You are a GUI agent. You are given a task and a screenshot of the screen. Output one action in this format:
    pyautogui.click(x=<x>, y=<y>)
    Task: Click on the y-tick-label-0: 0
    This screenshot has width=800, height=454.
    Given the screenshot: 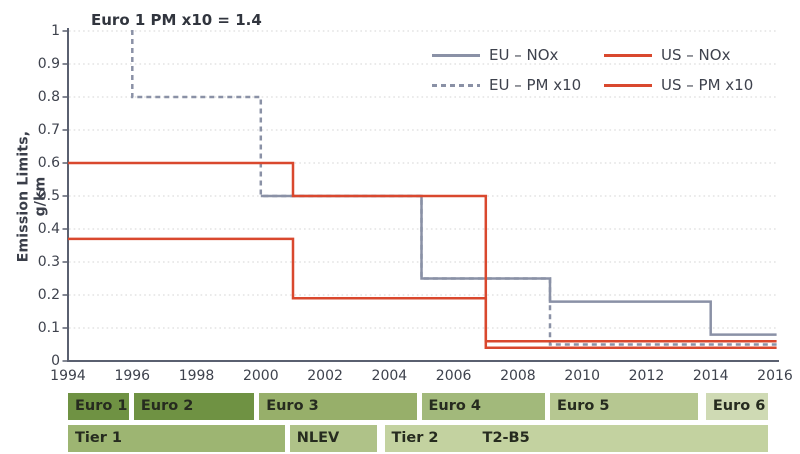 What is the action you would take?
    pyautogui.click(x=55, y=361)
    